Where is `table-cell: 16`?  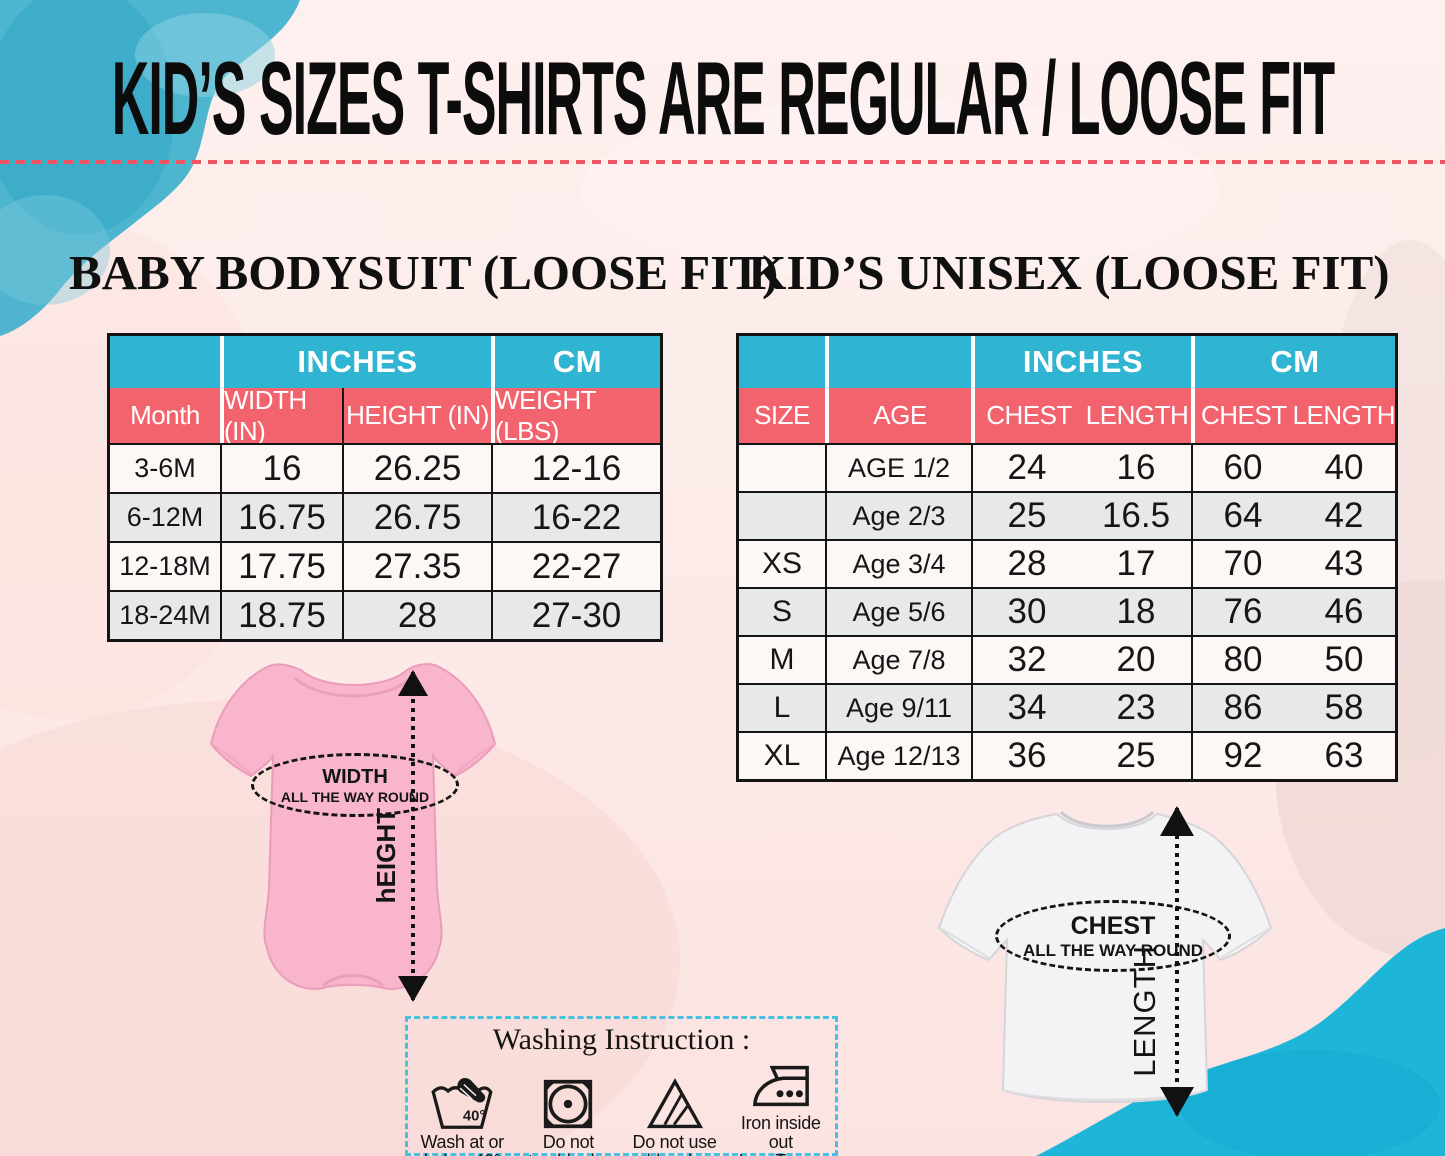
table-cell: 16 is located at coordinates (1136, 467).